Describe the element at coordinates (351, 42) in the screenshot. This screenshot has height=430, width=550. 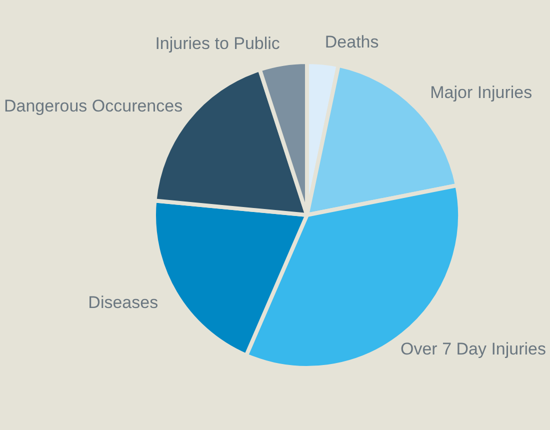
I see `slice-label: Deaths` at that location.